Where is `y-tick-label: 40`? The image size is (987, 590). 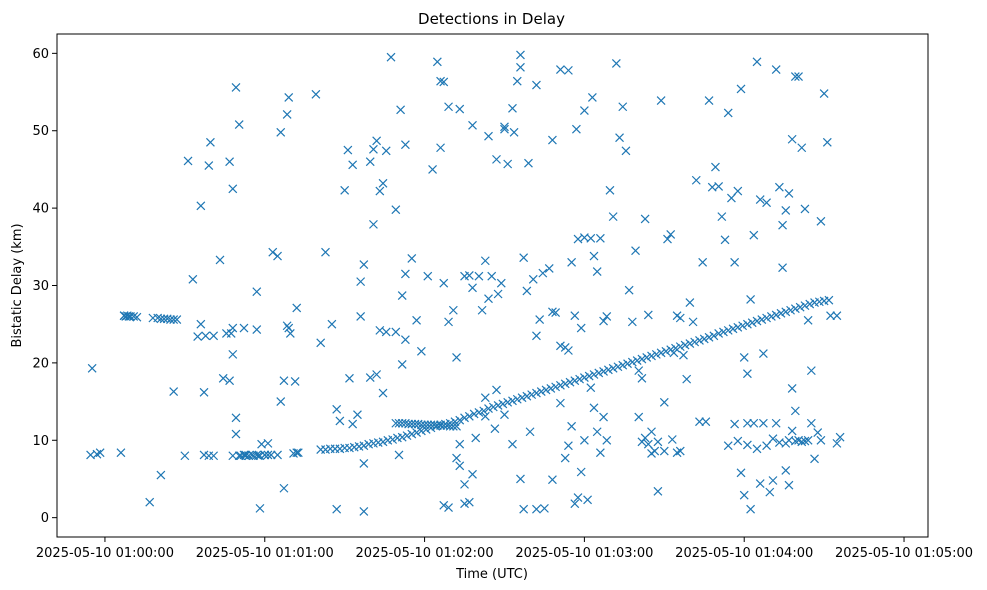 y-tick-label: 40 is located at coordinates (40, 209).